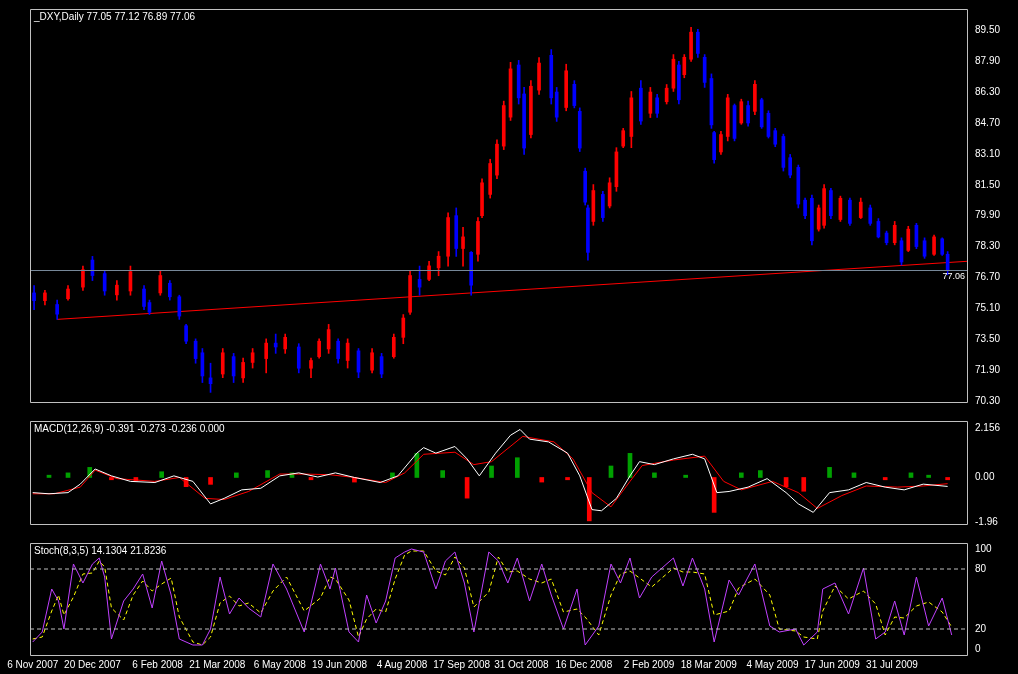 This screenshot has height=674, width=1018. I want to click on x-tick-label: 4 May 2009, so click(773, 664).